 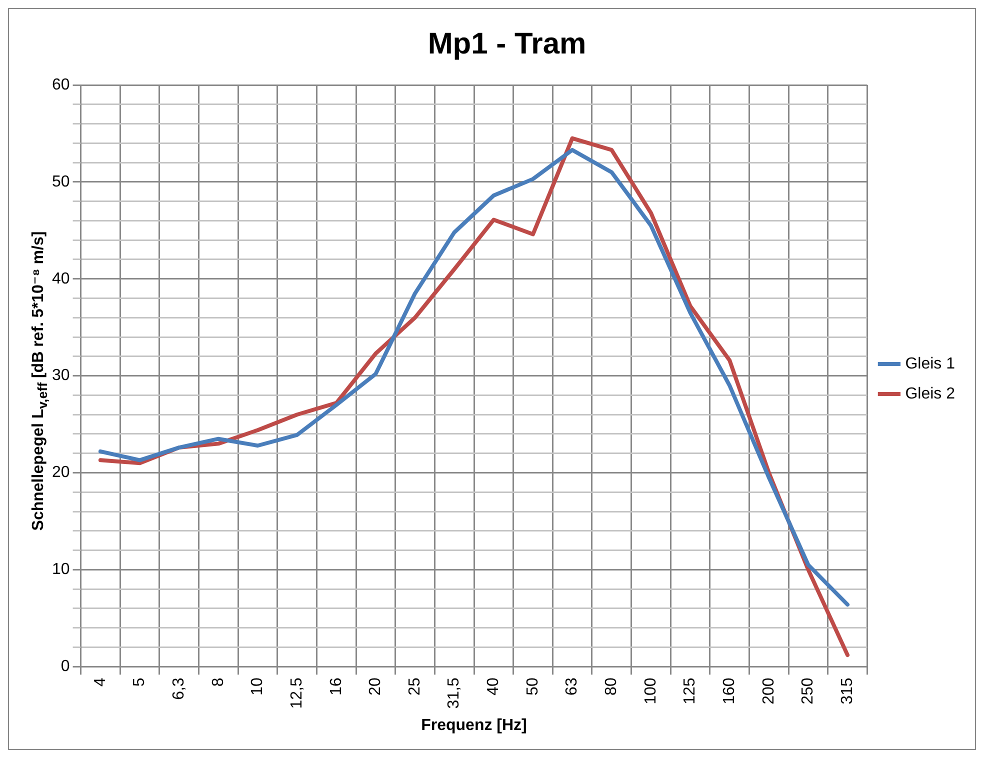 I want to click on x-tick-label: 10, so click(x=257, y=687).